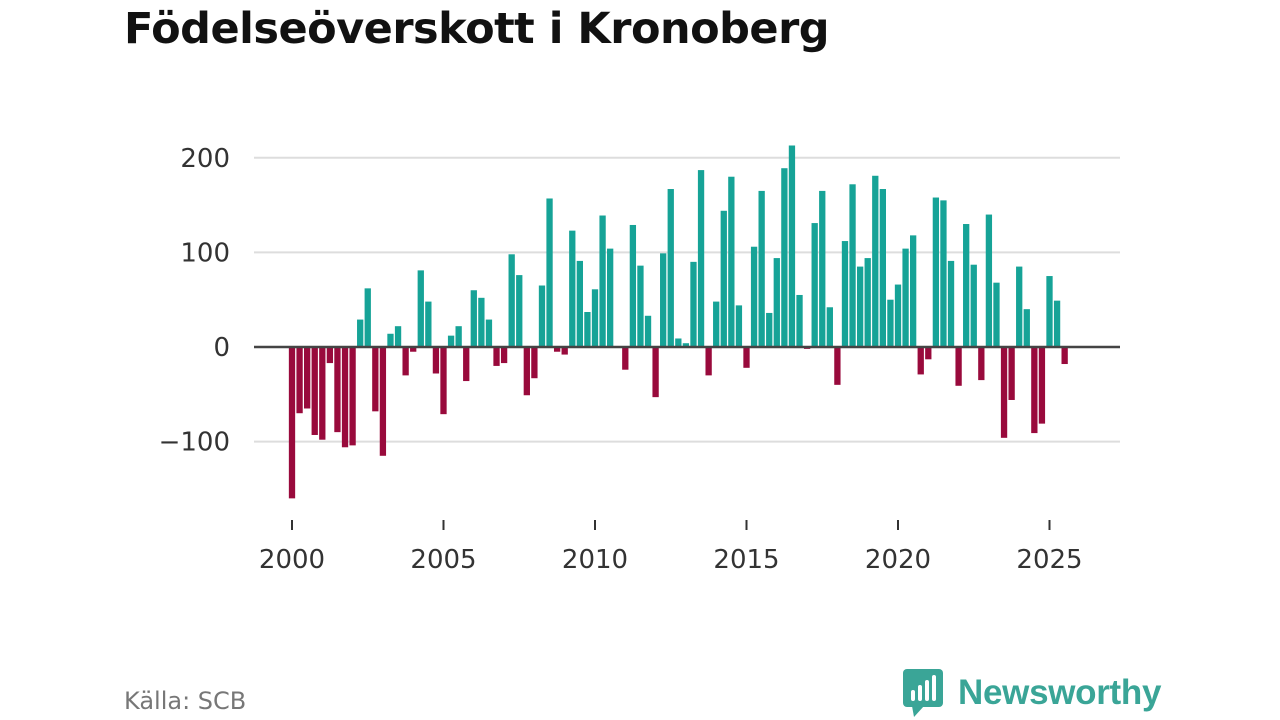 The height and width of the screenshot is (720, 1280). What do you see at coordinates (1031, 693) in the screenshot?
I see `newsworthy-logo: Newsworthy` at bounding box center [1031, 693].